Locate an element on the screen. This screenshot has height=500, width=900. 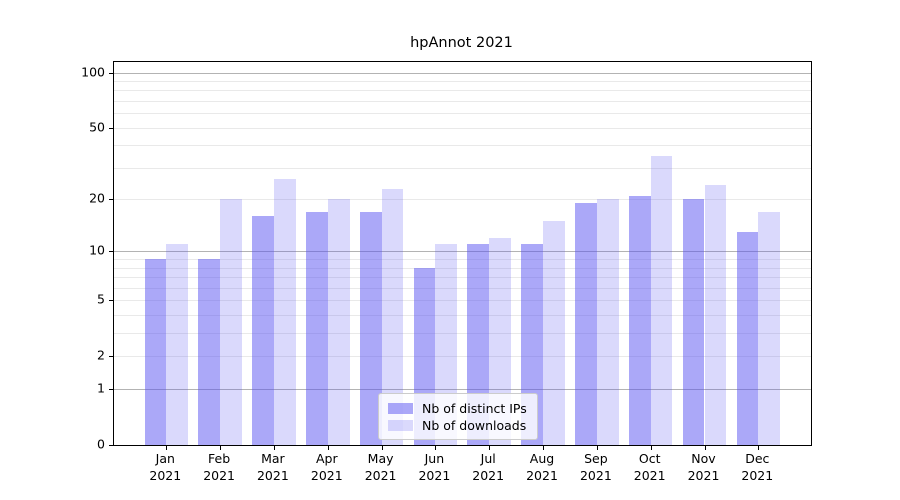
legend: Nb of distinct IPs Nb of downloads is located at coordinates (458, 416).